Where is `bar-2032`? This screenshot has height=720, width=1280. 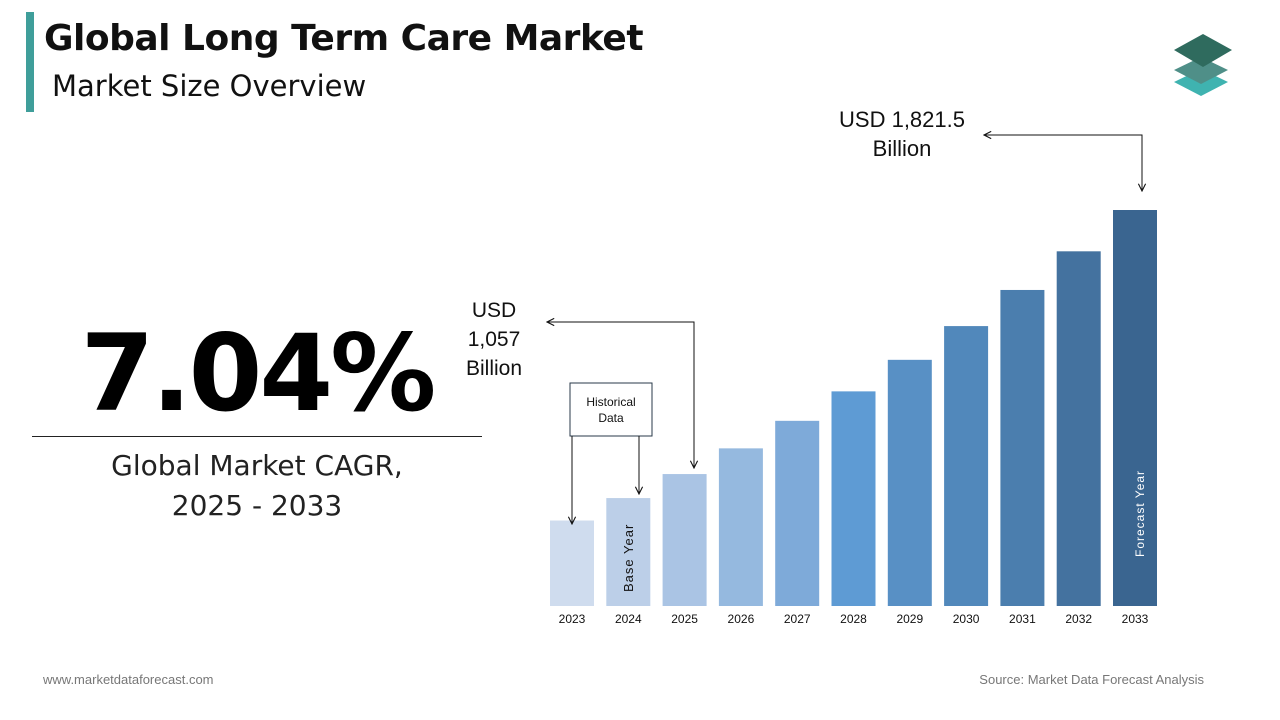 bar-2032 is located at coordinates (1078, 428).